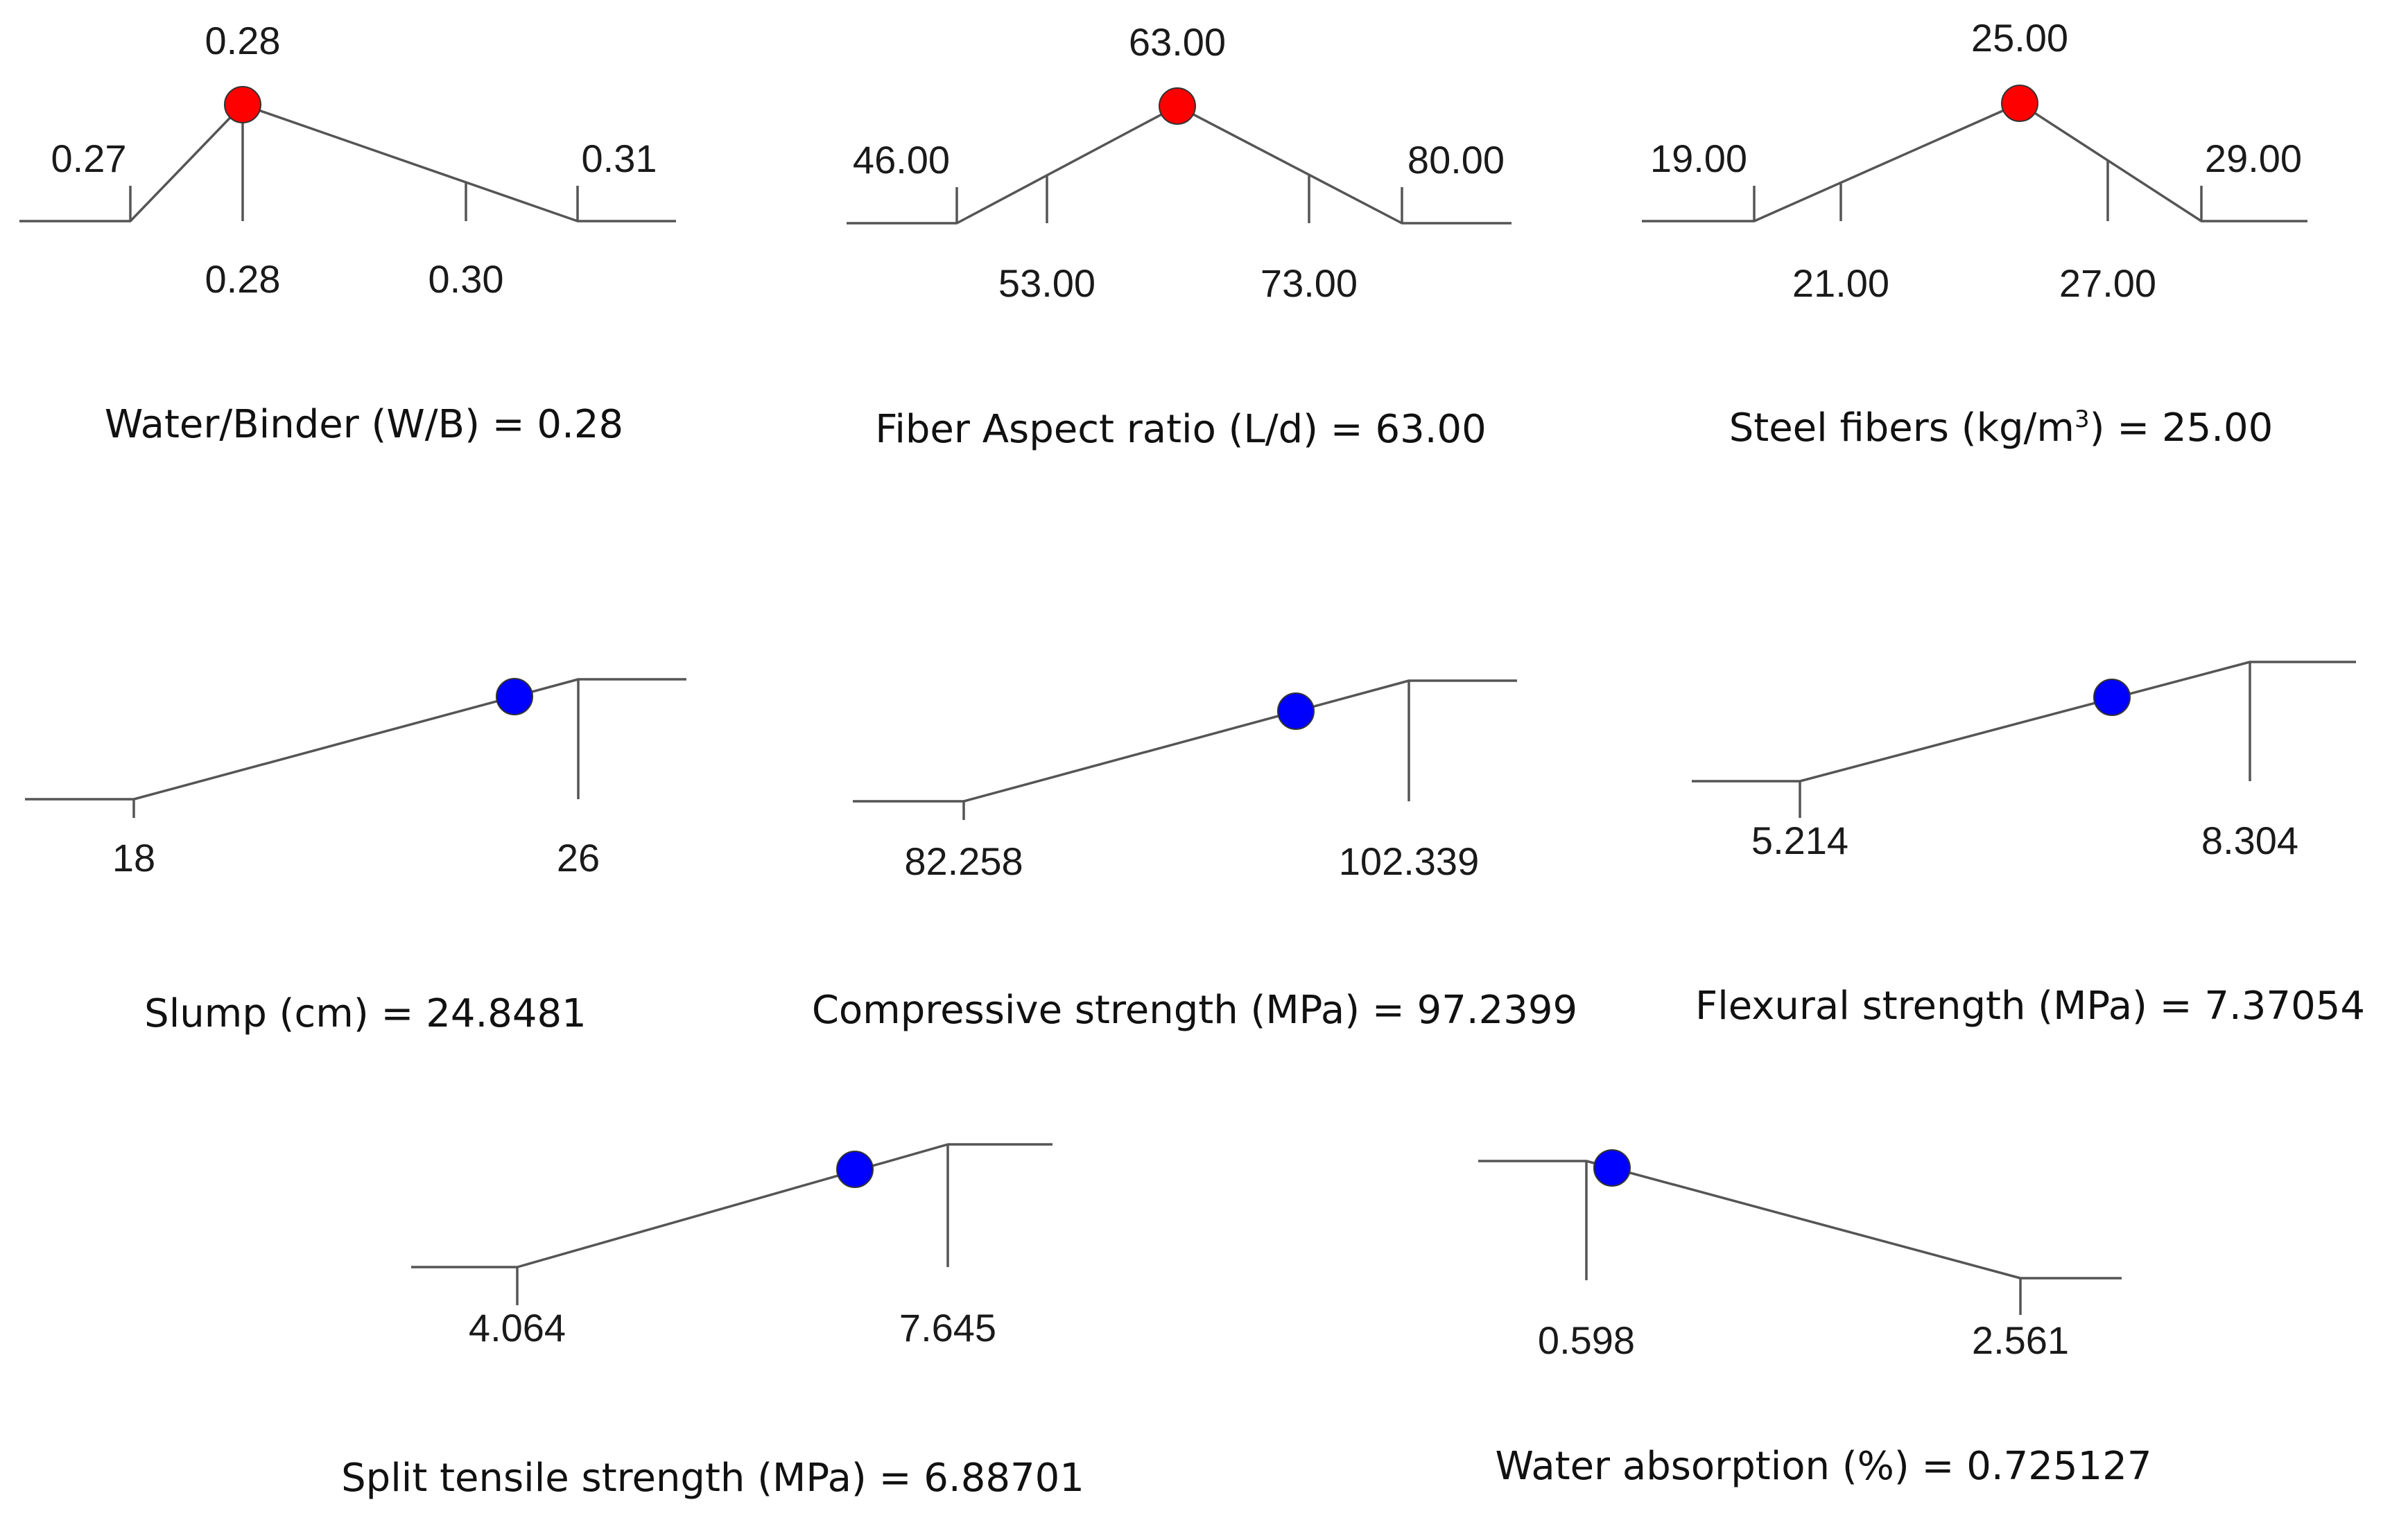 The image size is (2408, 1518). Describe the element at coordinates (89, 158) in the screenshot. I see `tick-label: 0.27` at that location.